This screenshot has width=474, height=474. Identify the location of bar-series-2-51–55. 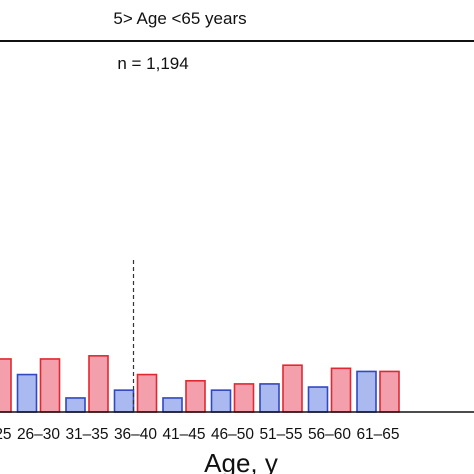
(292, 388).